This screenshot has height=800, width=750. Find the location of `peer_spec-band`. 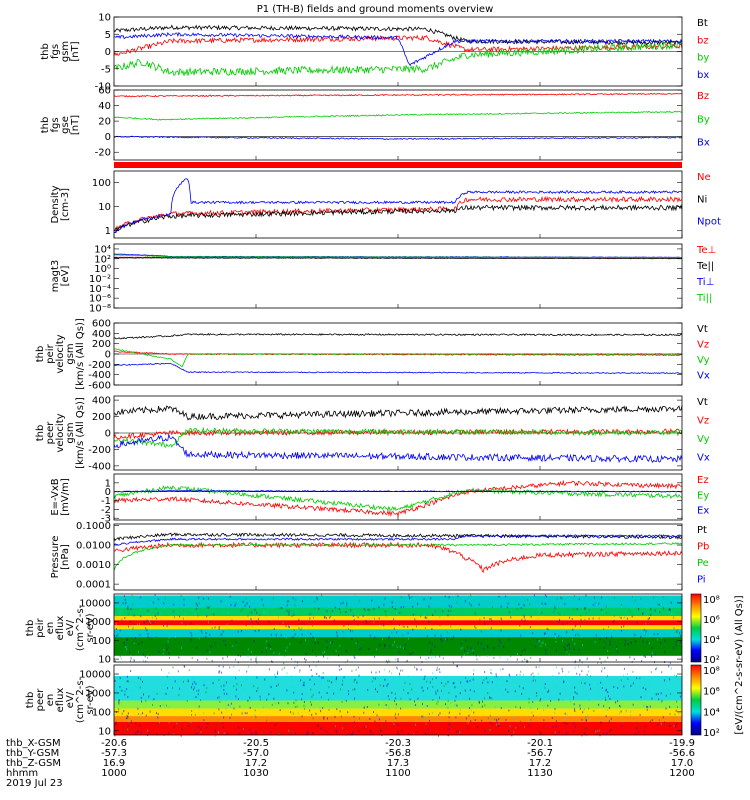

peer_spec-band is located at coordinates (398, 670).